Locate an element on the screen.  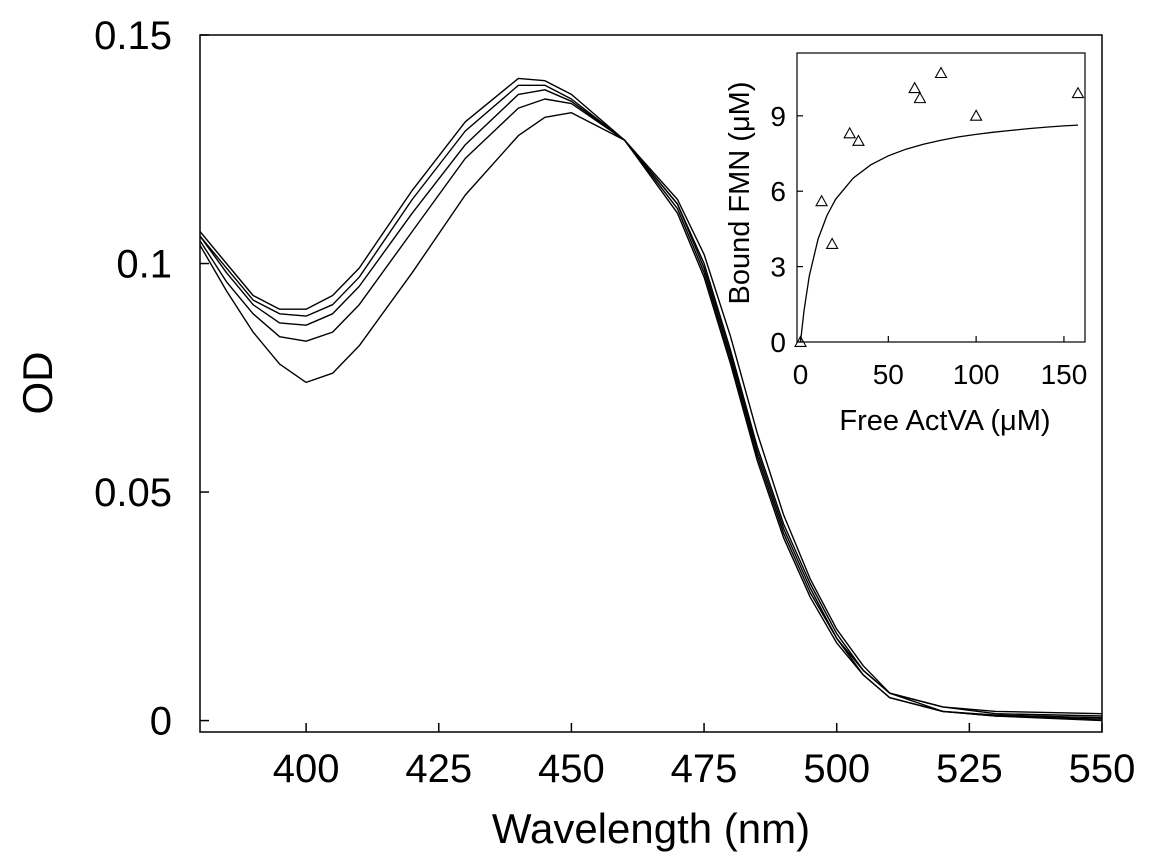
inset-x-axis-title: Free ActVA (μM) is located at coordinates (944, 421).